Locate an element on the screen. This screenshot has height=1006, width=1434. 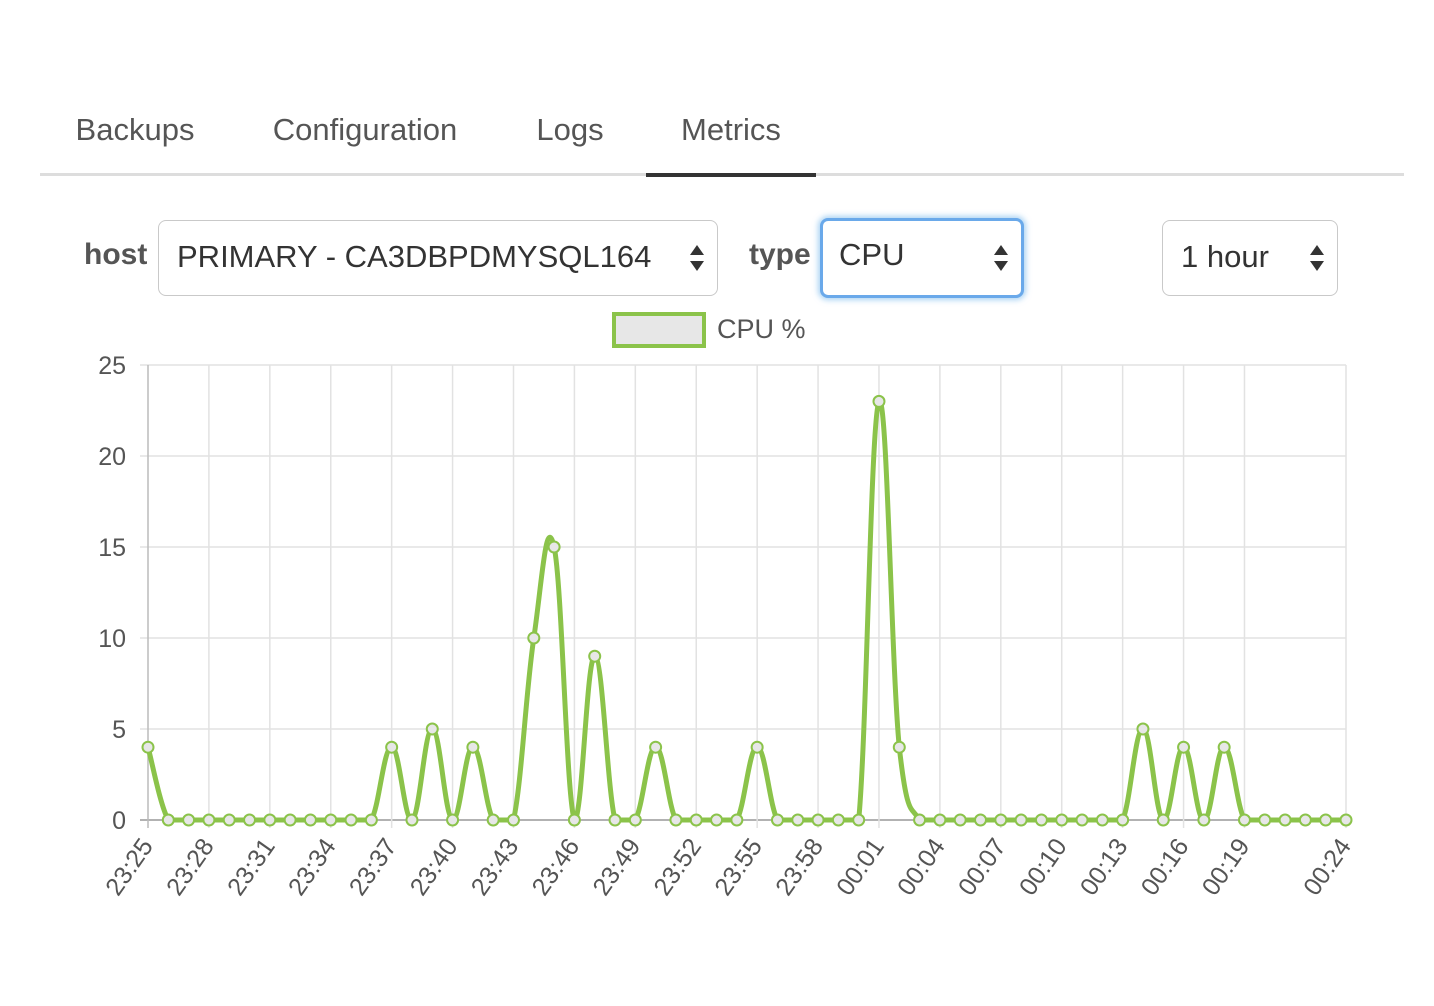
host-select: PRIMARY - CA3DBPDMYSQL164 is located at coordinates (438, 258).